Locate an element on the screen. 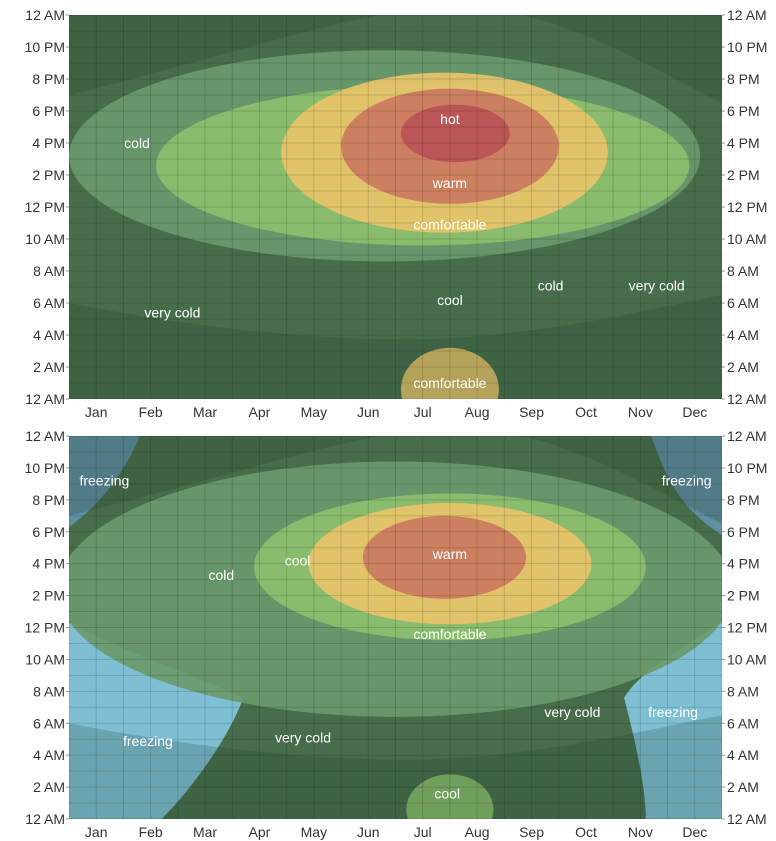 This screenshot has height=841, width=776. night-shading is located at coordinates (395, 347).